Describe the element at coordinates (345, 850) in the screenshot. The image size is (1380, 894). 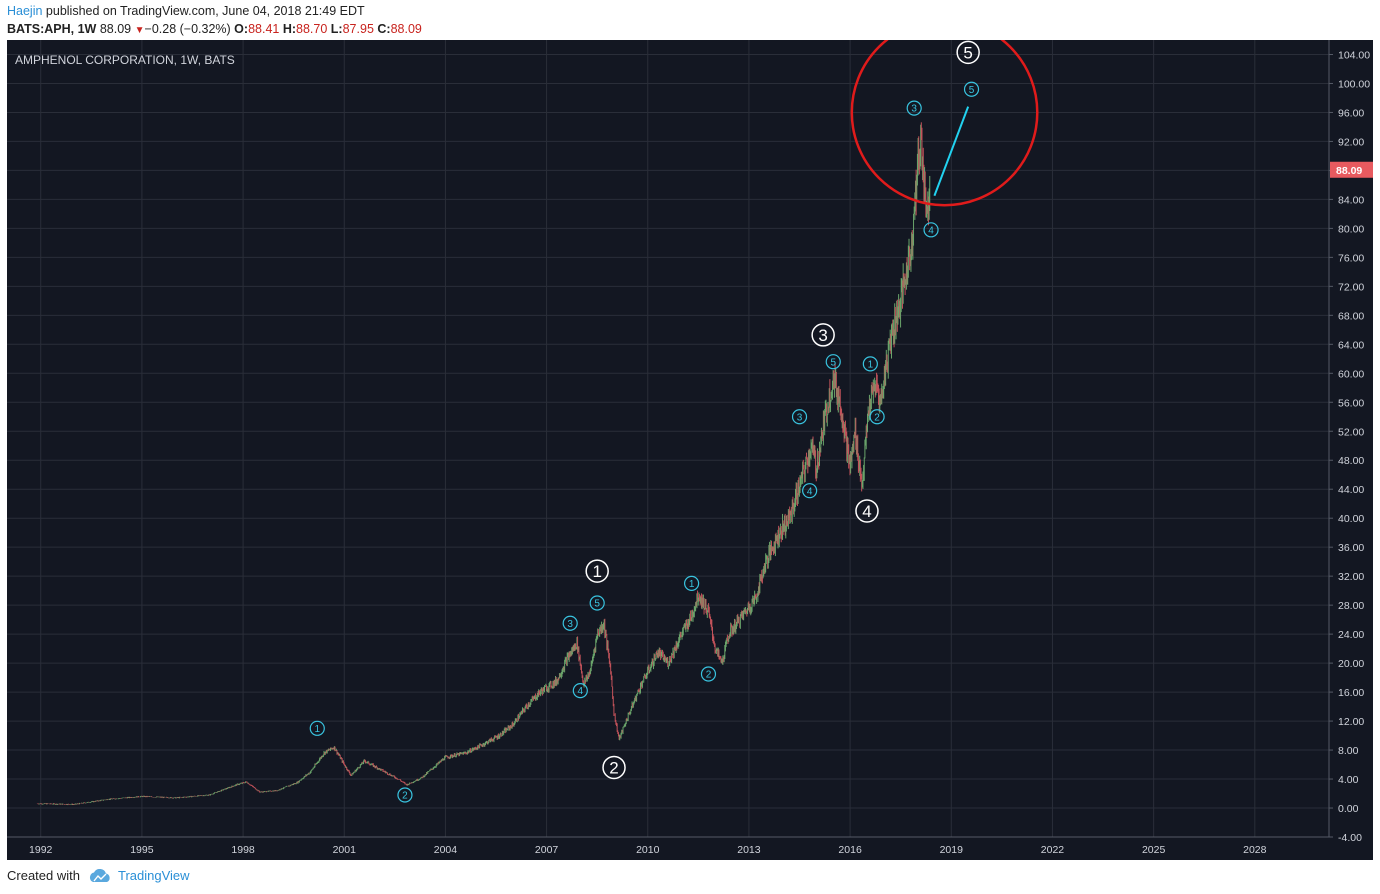
I see `x-tick-label: 2001` at that location.